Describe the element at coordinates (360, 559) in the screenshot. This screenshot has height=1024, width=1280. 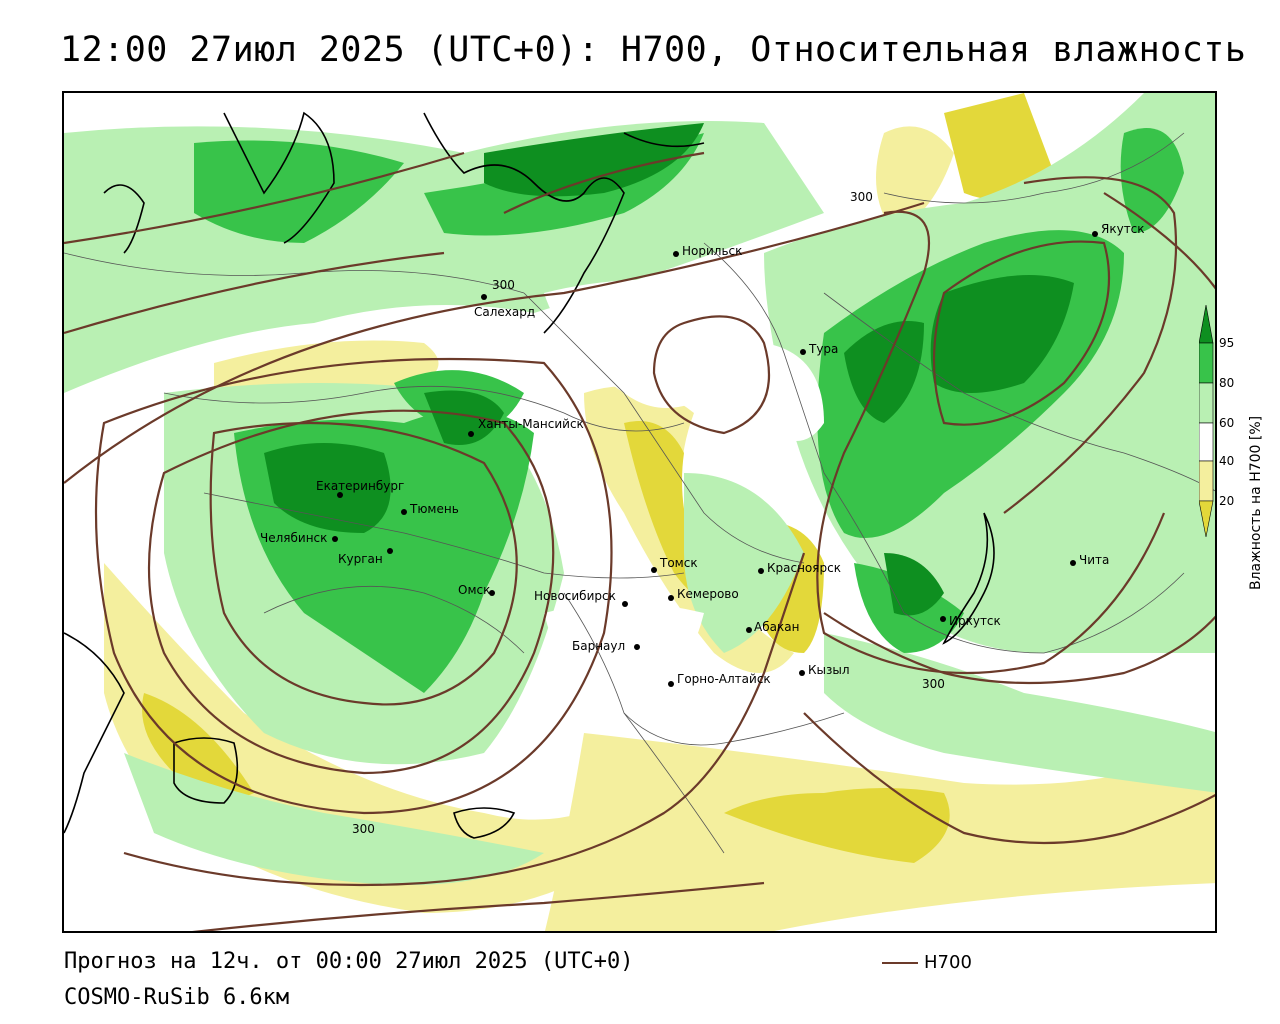
I see `city-label: Курган` at that location.